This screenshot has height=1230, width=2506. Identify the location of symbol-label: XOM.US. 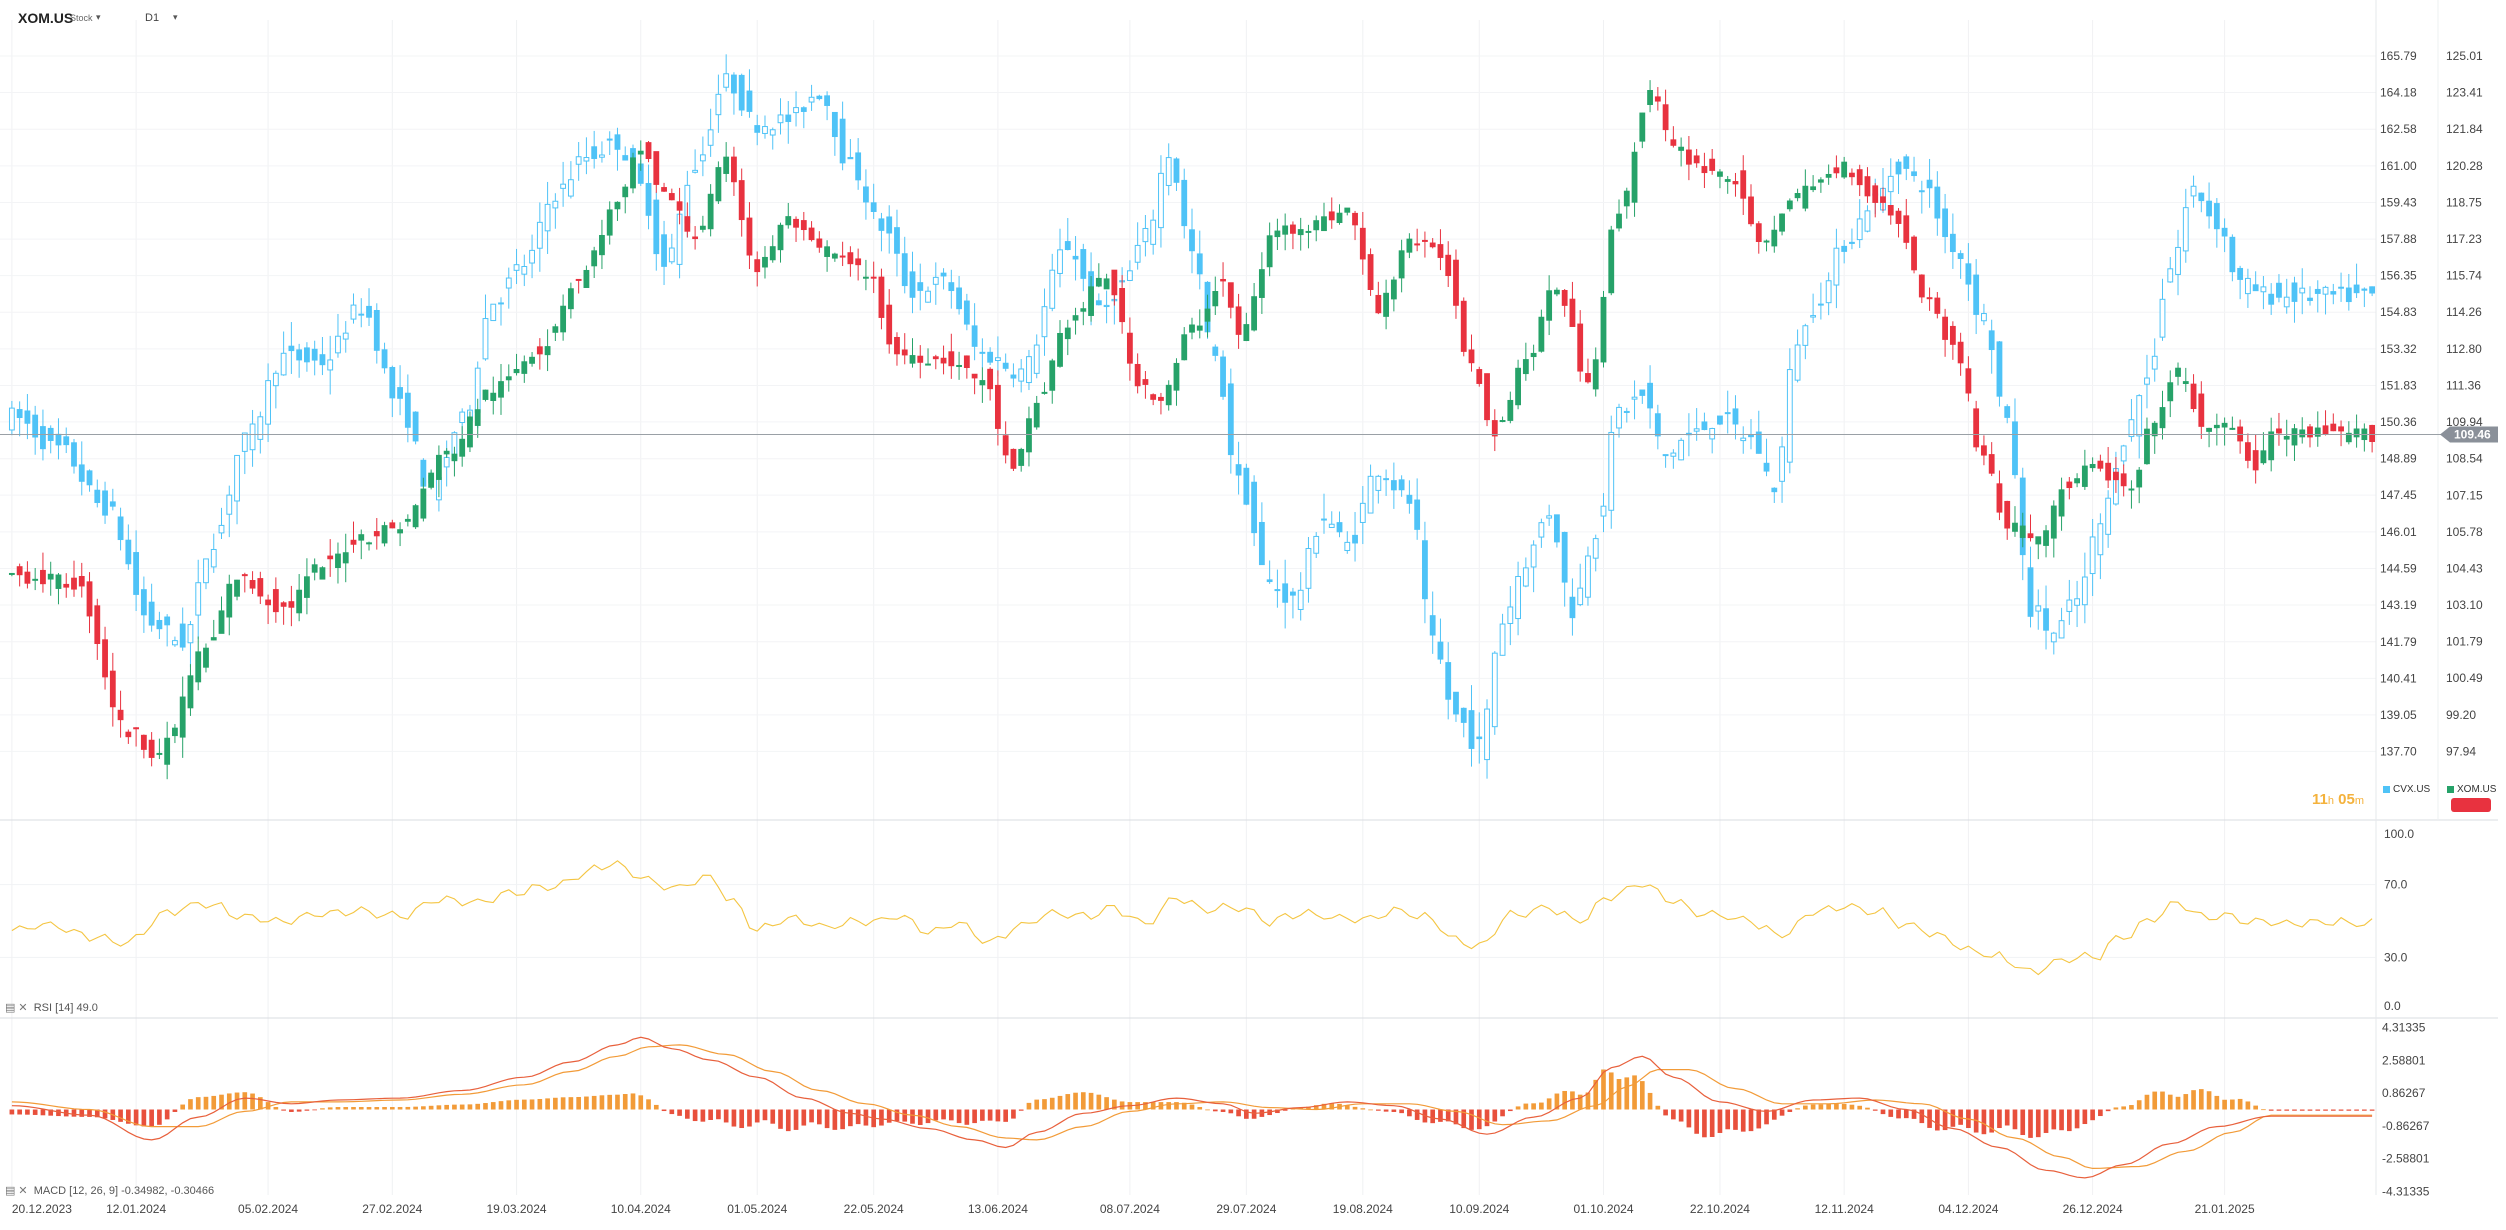
(46, 18).